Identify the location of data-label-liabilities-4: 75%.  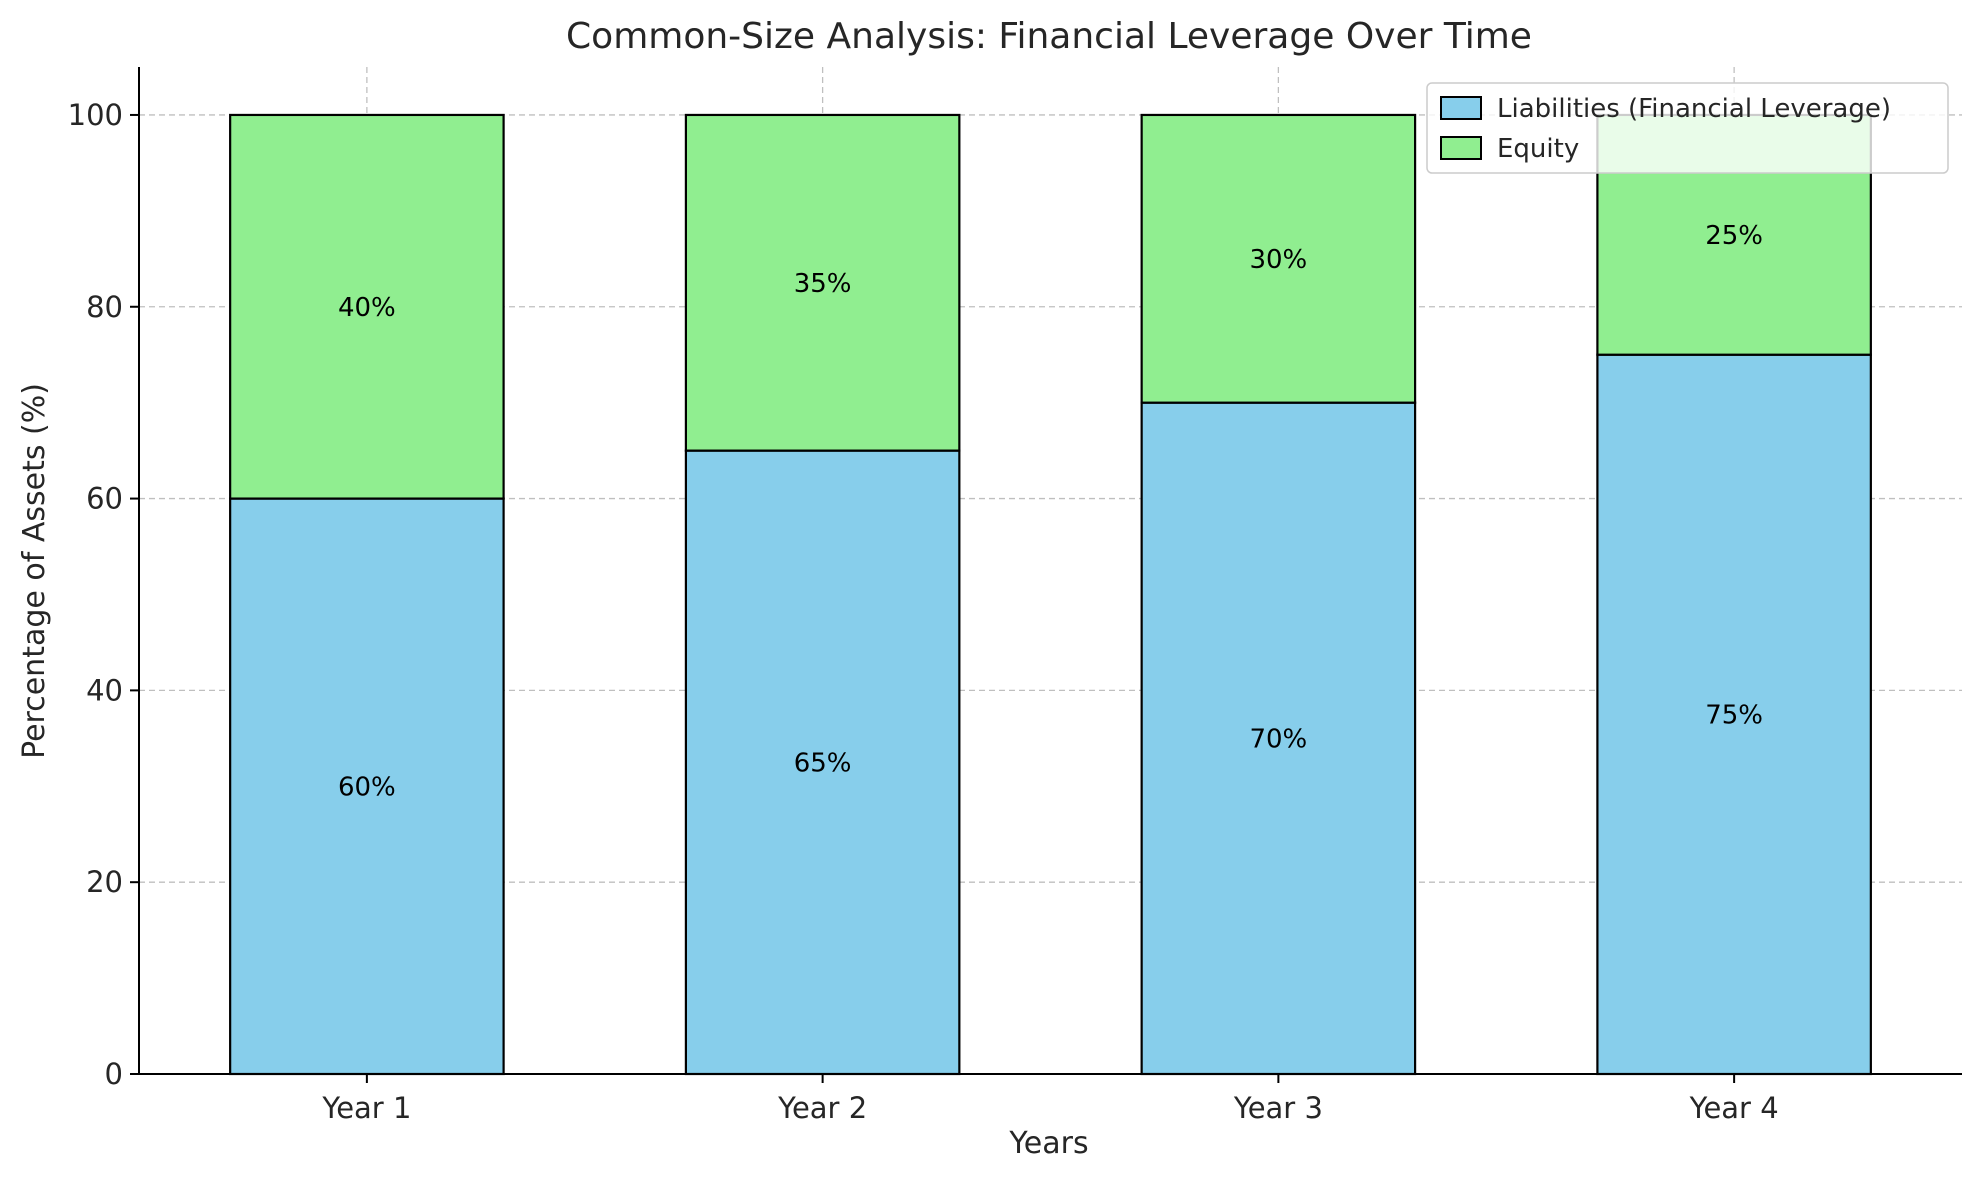
(1734, 715).